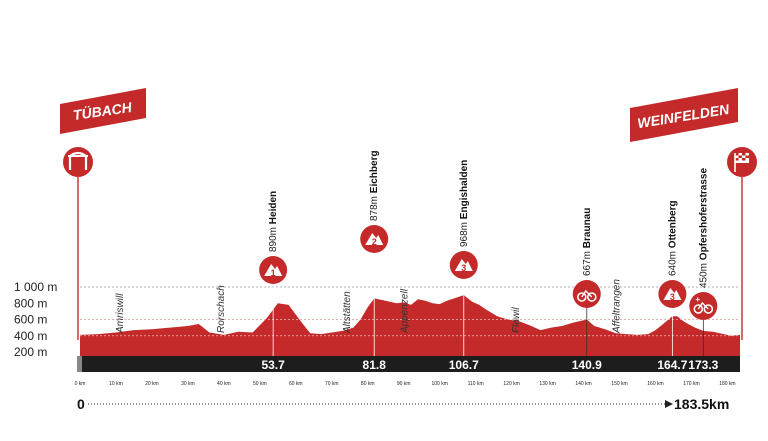 The width and height of the screenshot is (768, 441). What do you see at coordinates (464, 233) in the screenshot?
I see `climb-altitude: 968m` at bounding box center [464, 233].